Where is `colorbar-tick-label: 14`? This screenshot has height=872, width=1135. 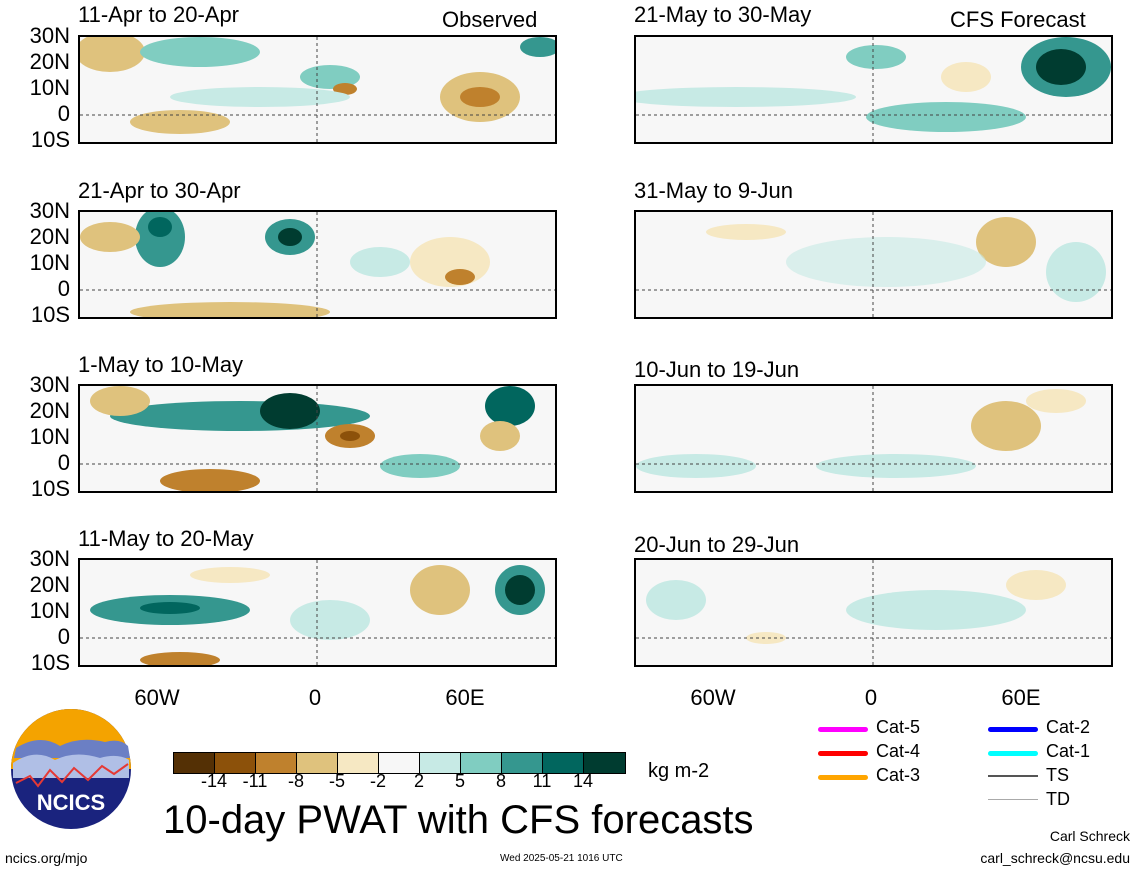
colorbar-tick-label: 14 is located at coordinates (583, 781).